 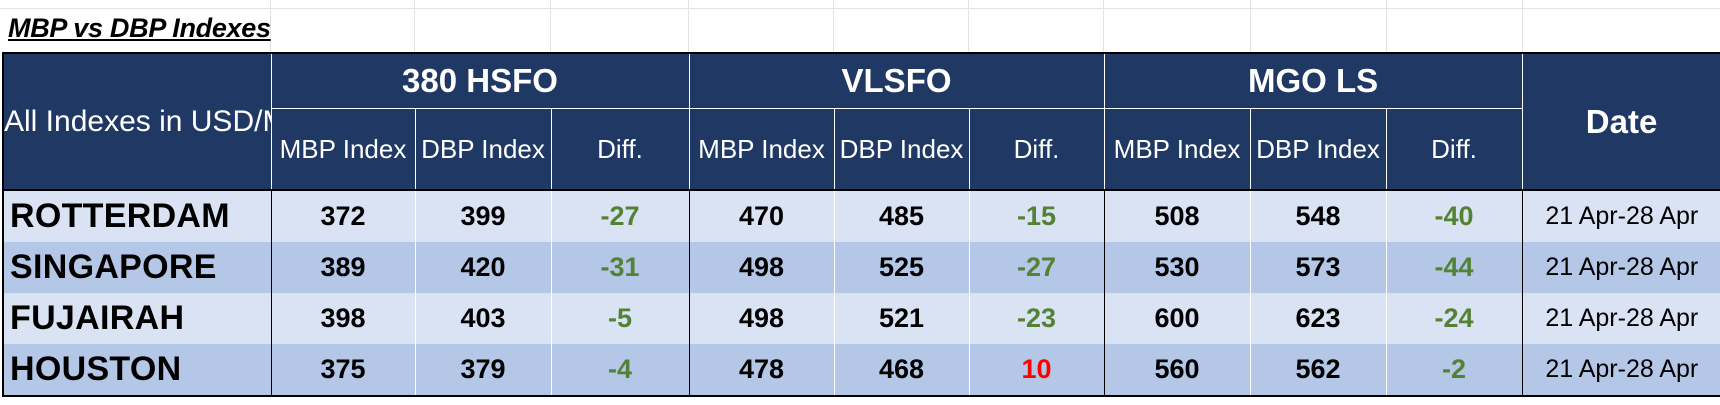 What do you see at coordinates (1454, 370) in the screenshot?
I see `mgo-diff-cell: -2` at bounding box center [1454, 370].